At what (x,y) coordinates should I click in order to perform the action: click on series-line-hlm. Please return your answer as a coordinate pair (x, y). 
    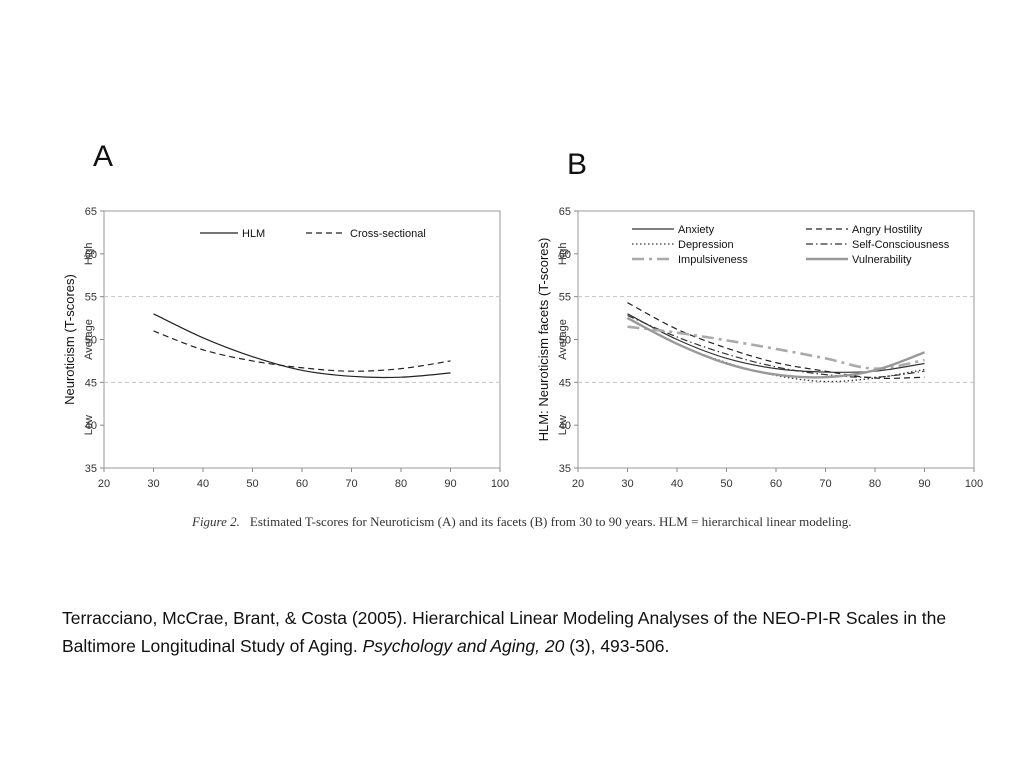
    Looking at the image, I should click on (302, 346).